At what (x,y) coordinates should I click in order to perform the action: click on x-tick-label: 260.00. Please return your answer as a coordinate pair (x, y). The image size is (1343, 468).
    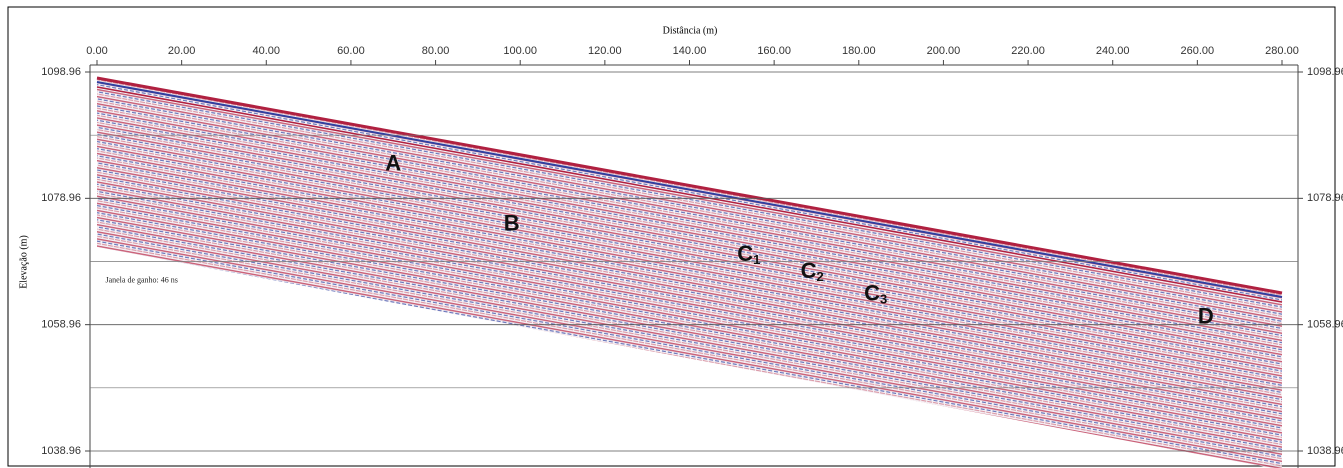
    Looking at the image, I should click on (1198, 51).